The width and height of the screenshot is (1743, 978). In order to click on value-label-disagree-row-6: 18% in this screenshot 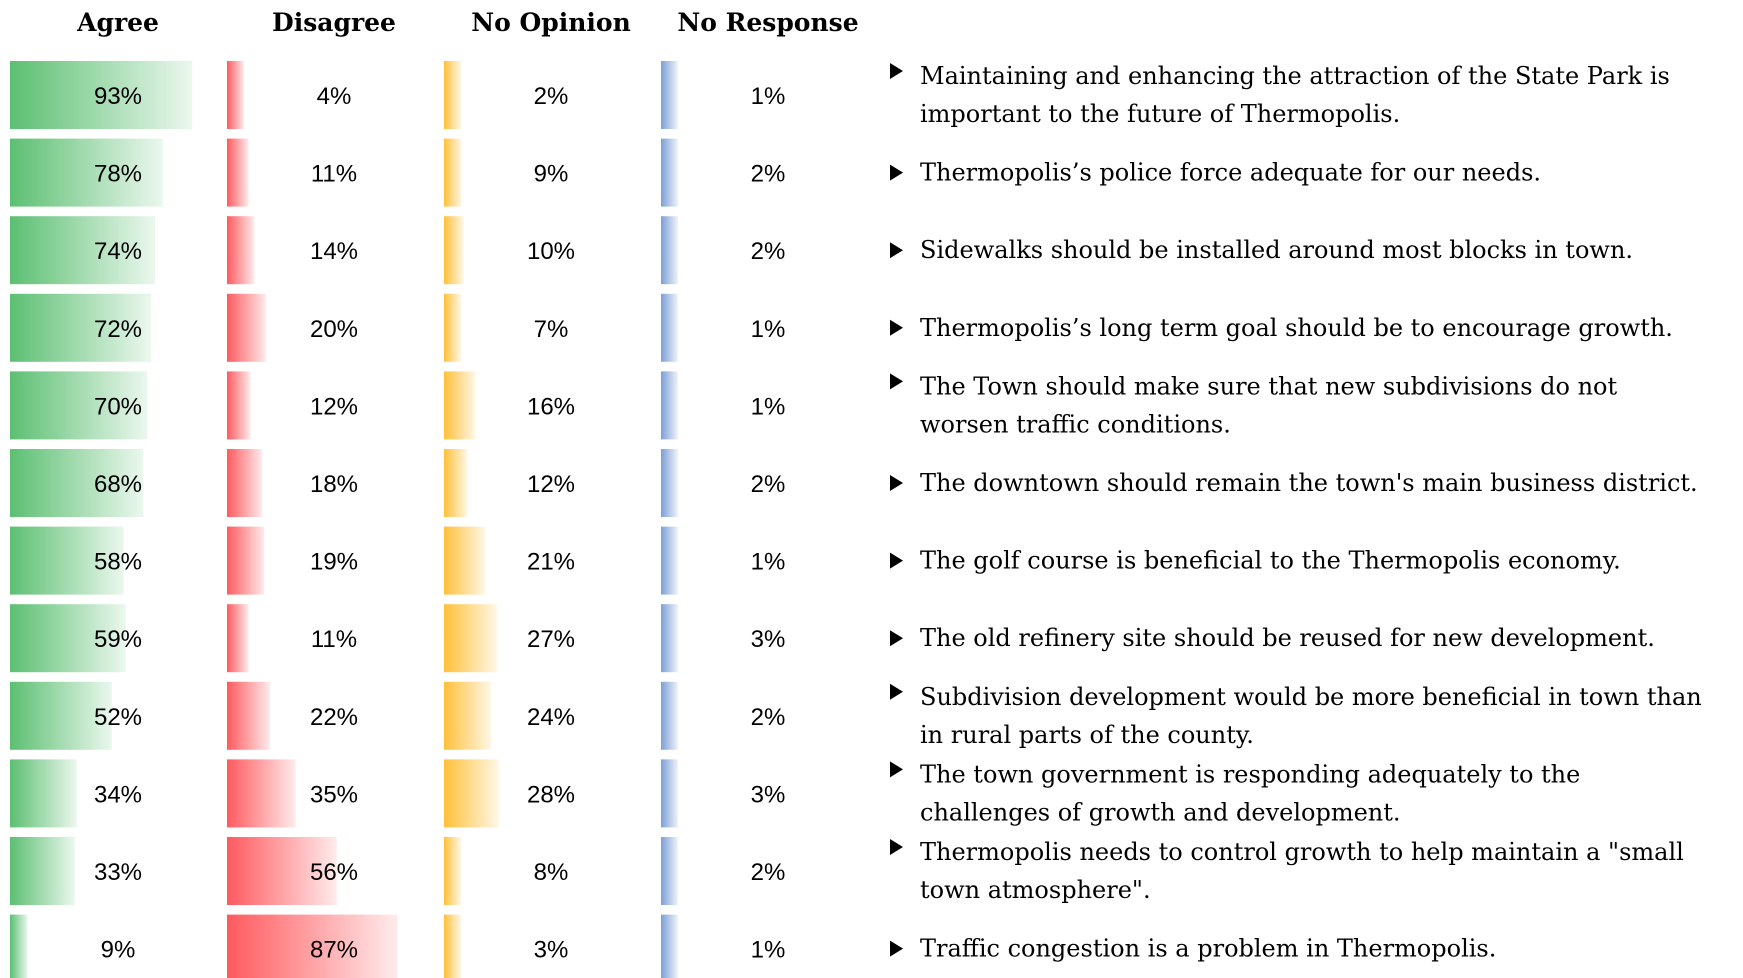, I will do `click(334, 484)`.